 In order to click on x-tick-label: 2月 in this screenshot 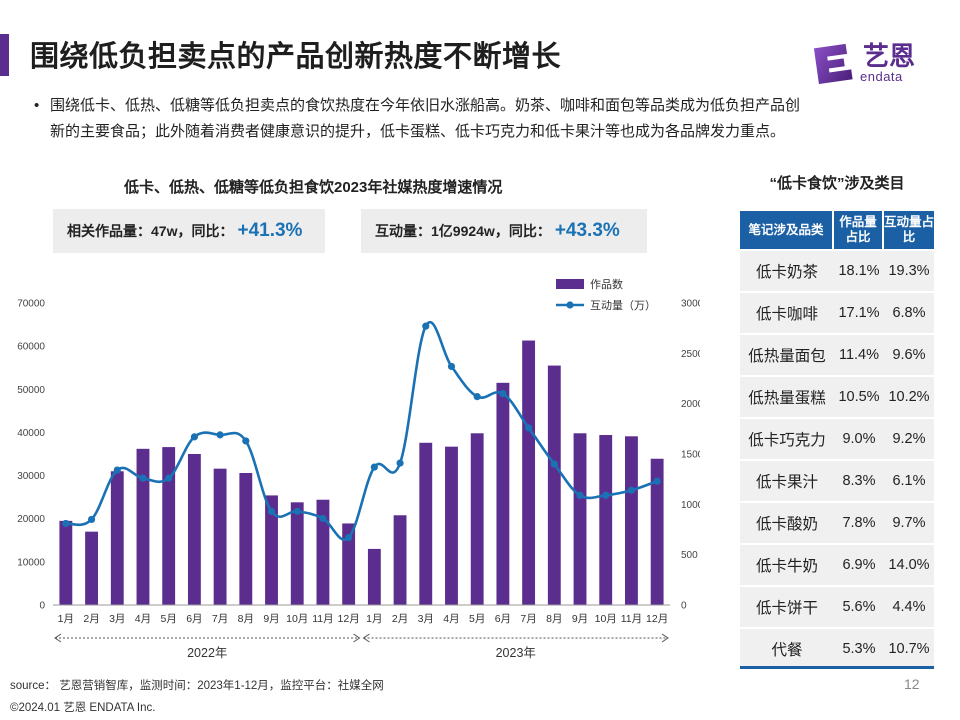, I will do `click(400, 619)`.